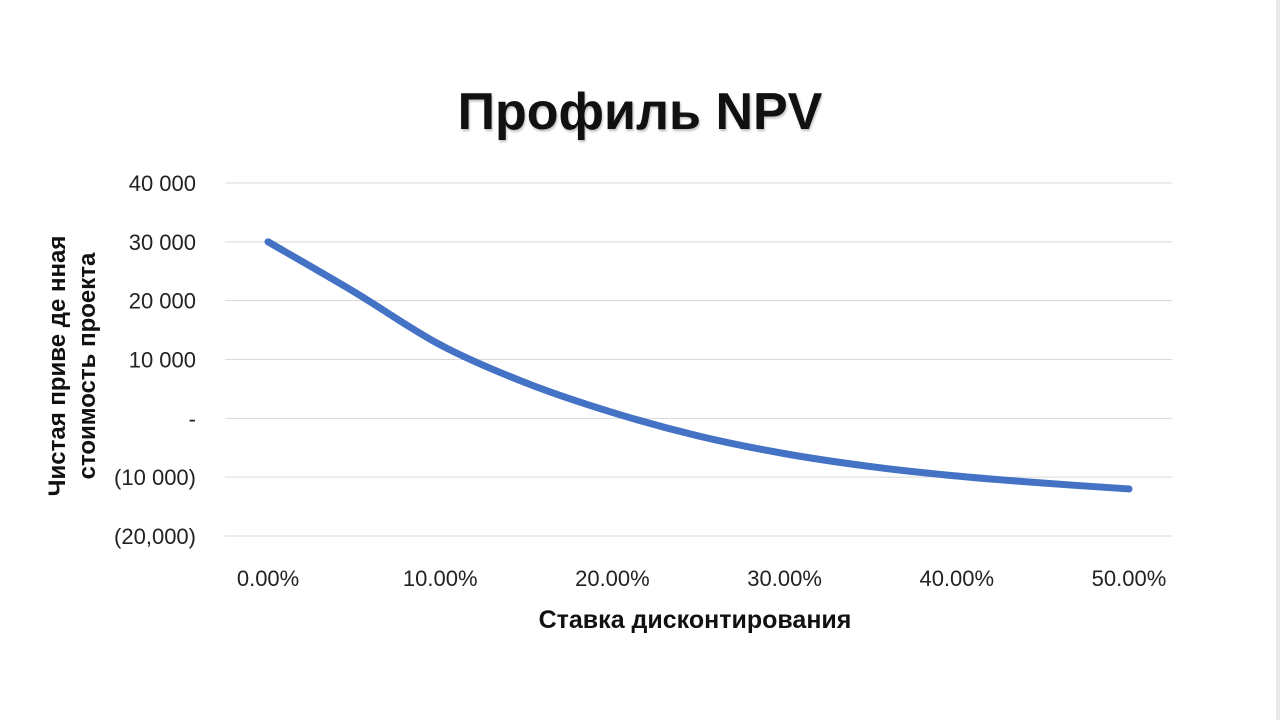 The image size is (1280, 720). Describe the element at coordinates (268, 578) in the screenshot. I see `x-tick-label-0: 0.00%` at that location.